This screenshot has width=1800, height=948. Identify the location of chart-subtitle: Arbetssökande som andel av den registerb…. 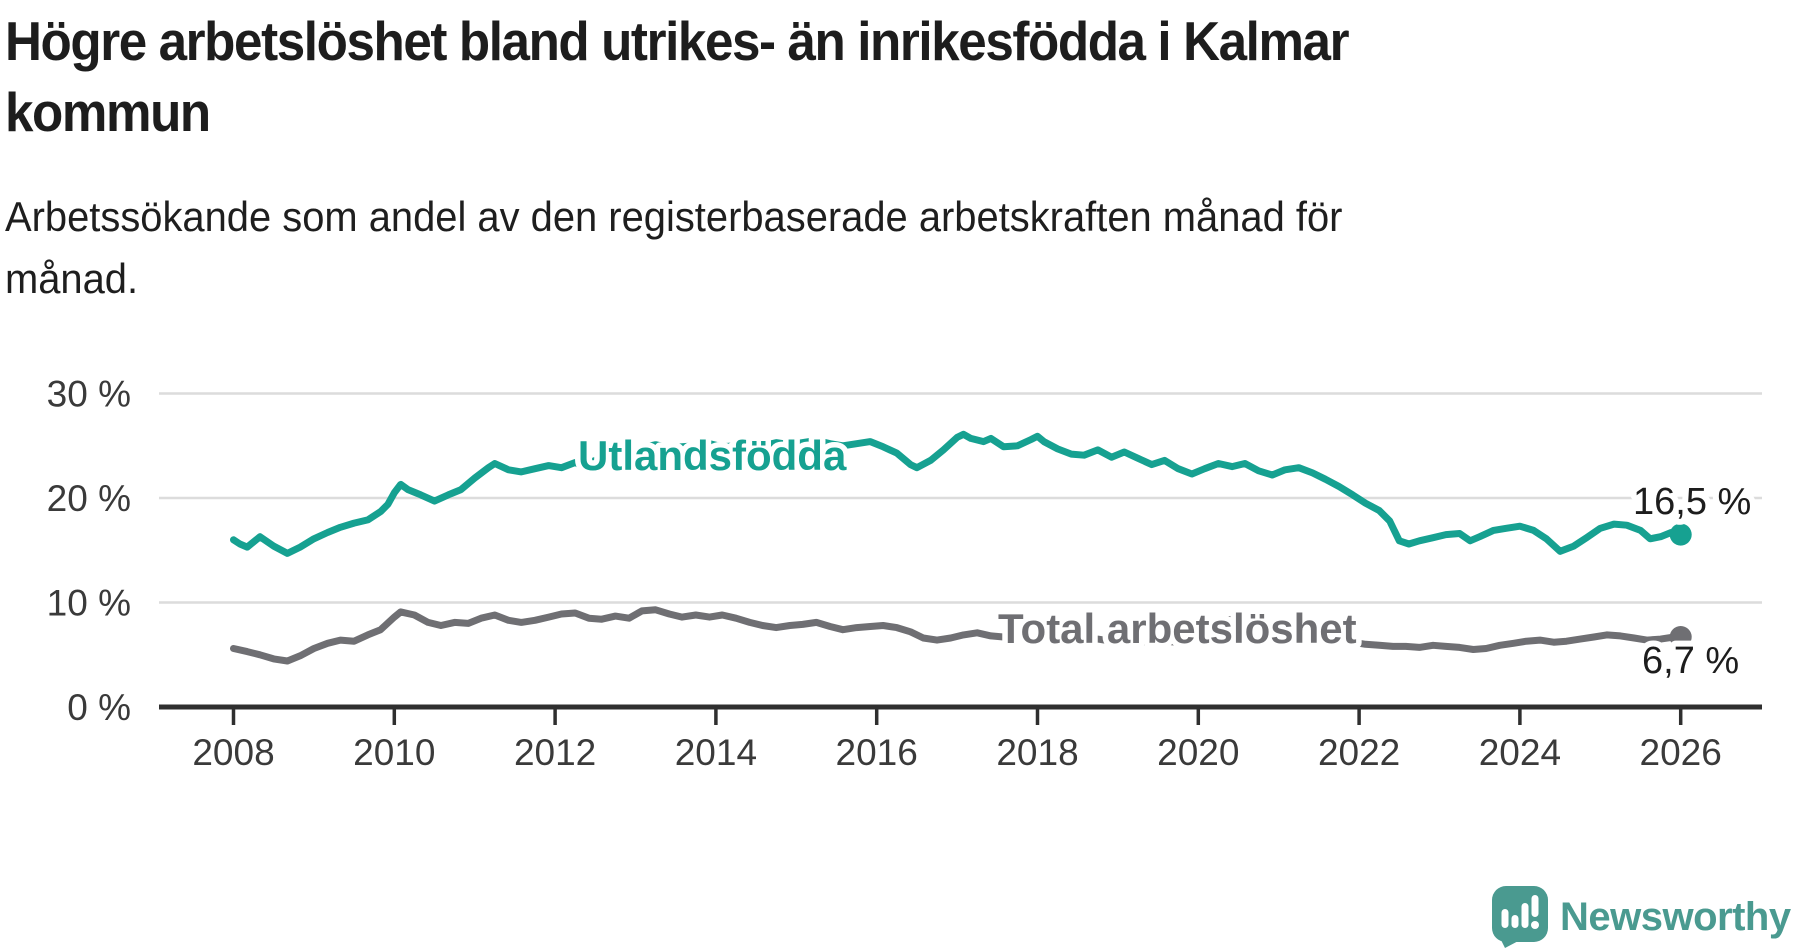
(765, 248).